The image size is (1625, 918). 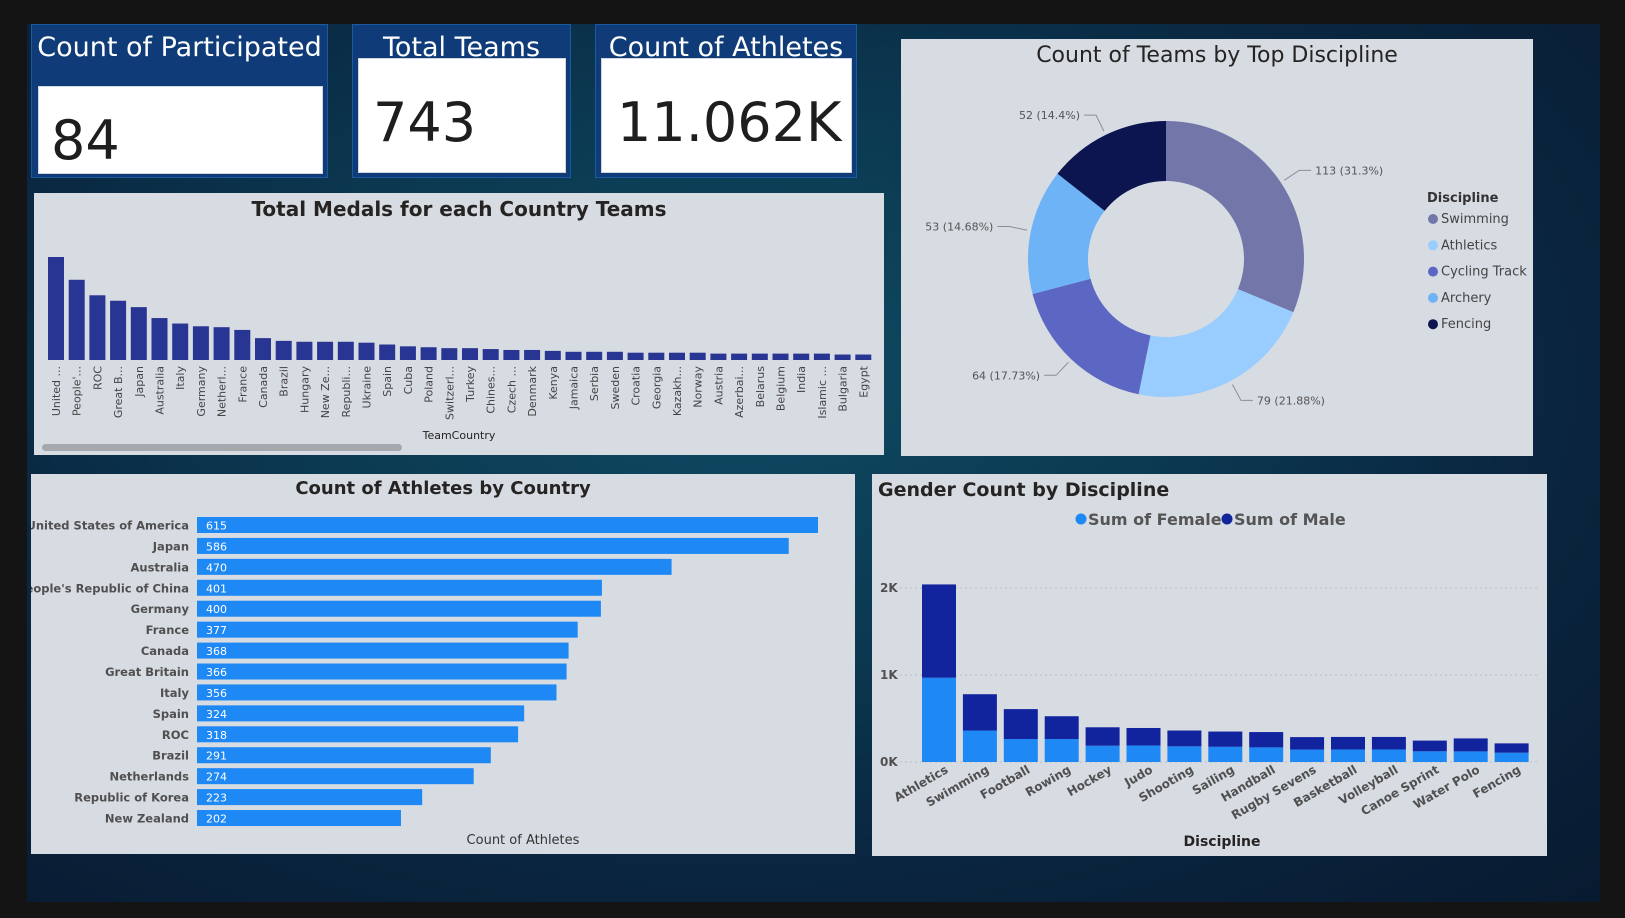 What do you see at coordinates (222, 447) in the screenshot?
I see `horizontal-scrollbar` at bounding box center [222, 447].